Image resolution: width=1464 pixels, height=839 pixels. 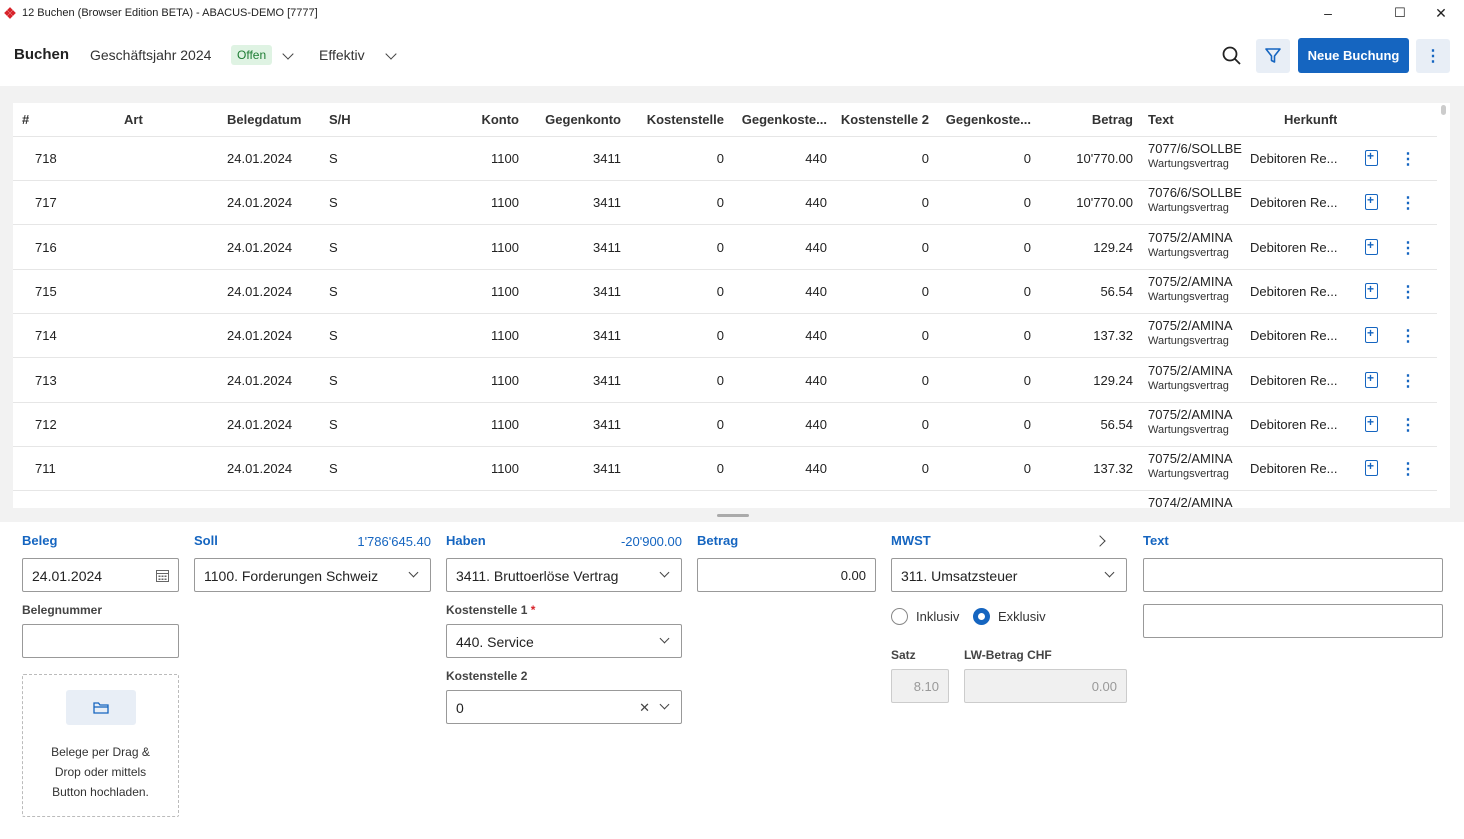 What do you see at coordinates (607, 469) in the screenshot?
I see `cell-gegenkonto: 3411` at bounding box center [607, 469].